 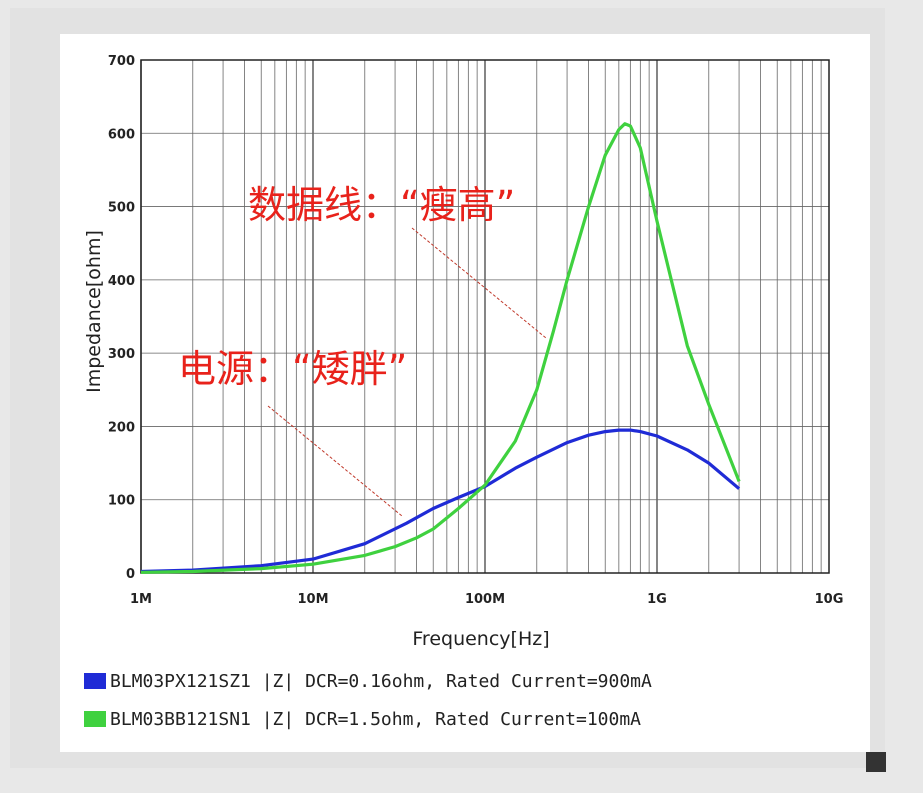 What do you see at coordinates (480, 639) in the screenshot?
I see `x-axis-title: Frequency[Hz]` at bounding box center [480, 639].